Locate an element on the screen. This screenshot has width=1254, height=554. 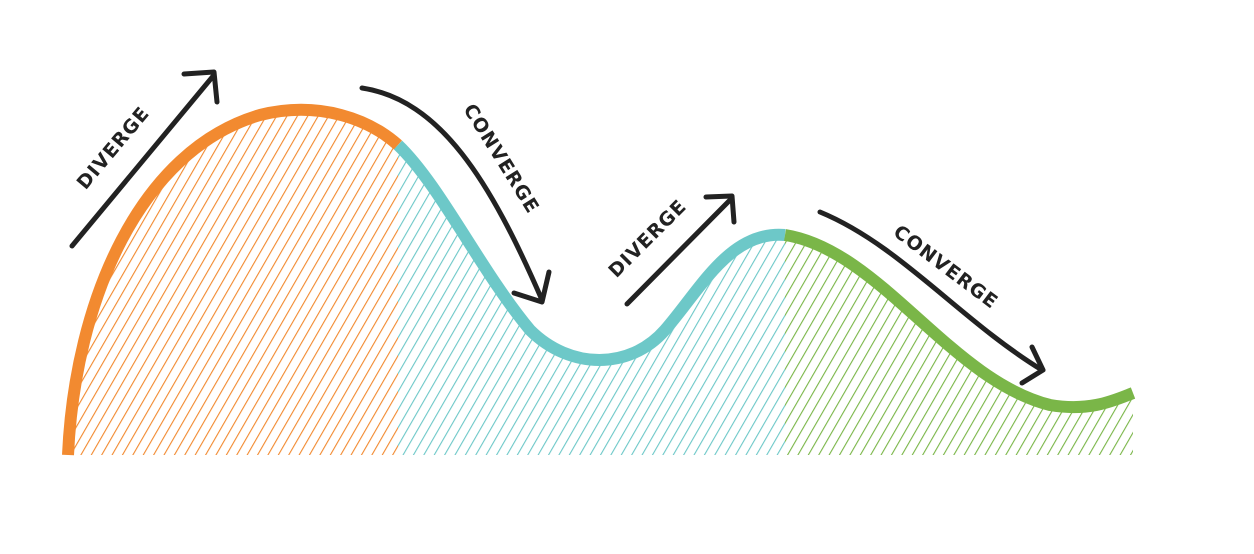
diverge-label-1: DIVERGE is located at coordinates (114, 147).